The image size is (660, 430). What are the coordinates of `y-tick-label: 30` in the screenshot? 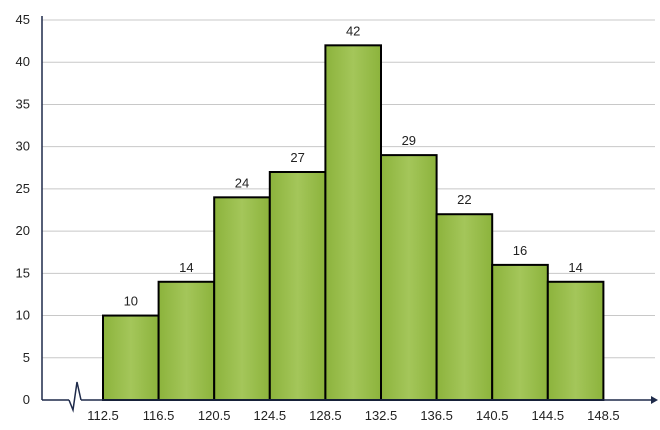 It's located at (23, 146).